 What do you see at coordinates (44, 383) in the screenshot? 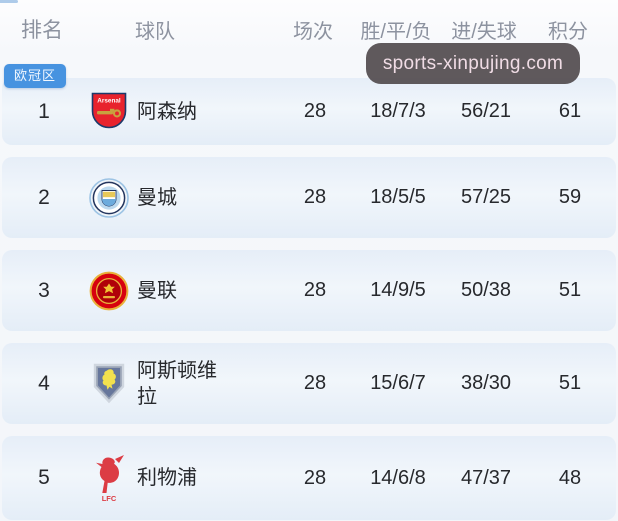
I see `rank-cell: 4` at bounding box center [44, 383].